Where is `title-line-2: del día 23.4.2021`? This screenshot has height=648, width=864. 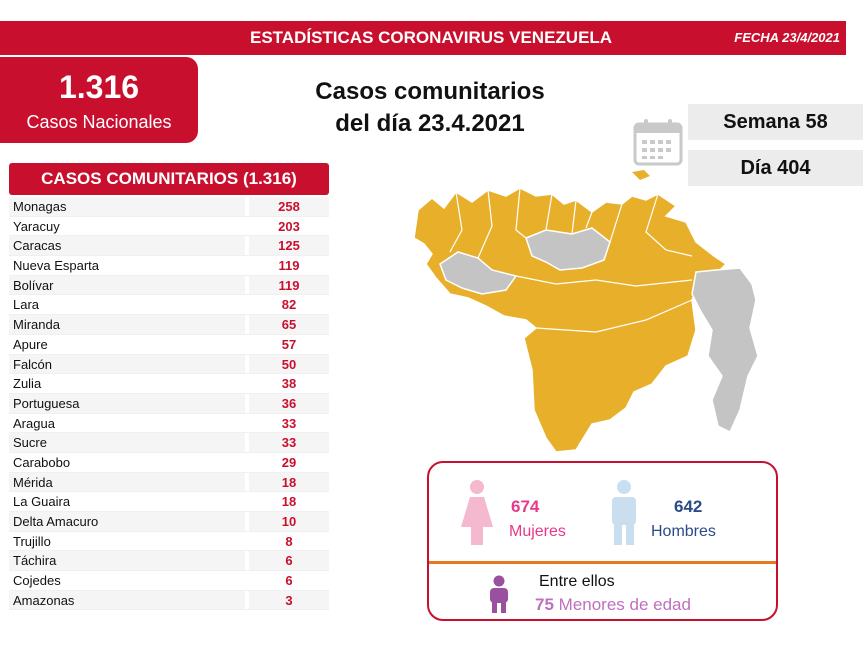 title-line-2: del día 23.4.2021 is located at coordinates (430, 123).